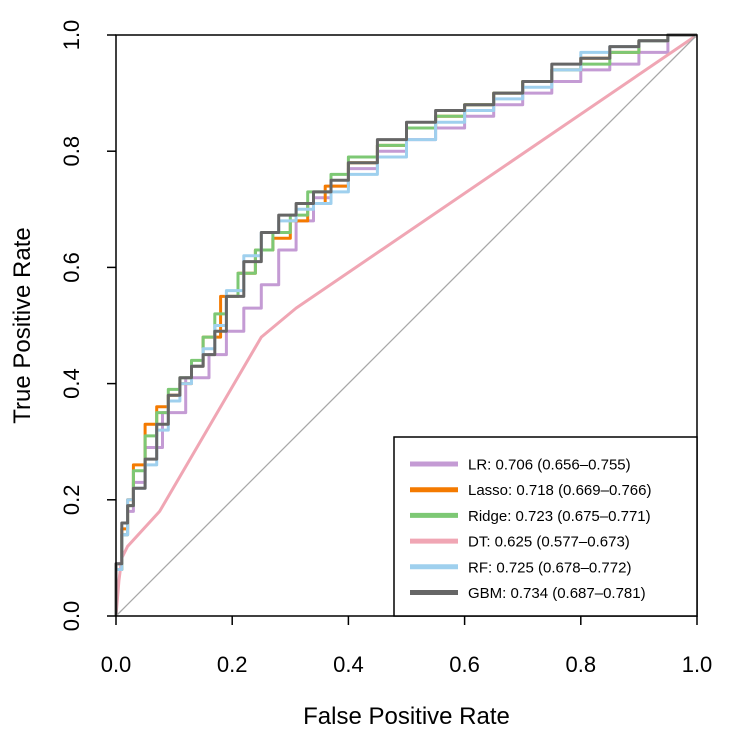  Describe the element at coordinates (71, 35) in the screenshot. I see `y-tick-label: 1.0` at that location.